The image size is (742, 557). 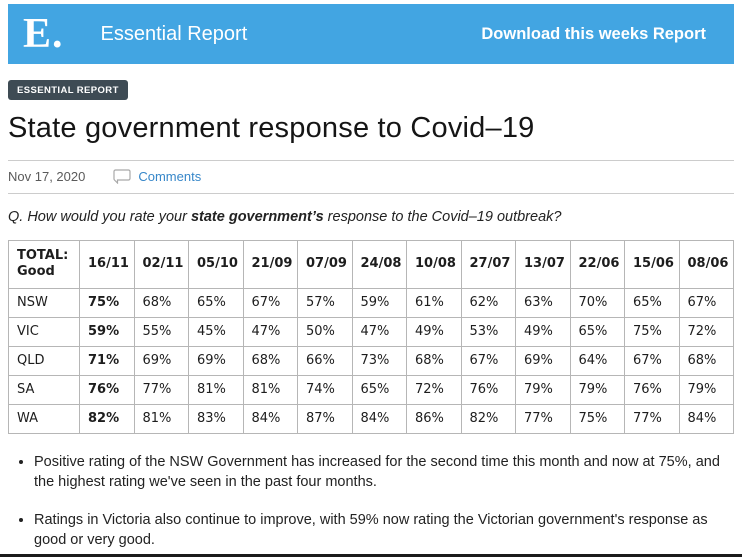 What do you see at coordinates (325, 331) in the screenshot?
I see `result-cell: 50%` at bounding box center [325, 331].